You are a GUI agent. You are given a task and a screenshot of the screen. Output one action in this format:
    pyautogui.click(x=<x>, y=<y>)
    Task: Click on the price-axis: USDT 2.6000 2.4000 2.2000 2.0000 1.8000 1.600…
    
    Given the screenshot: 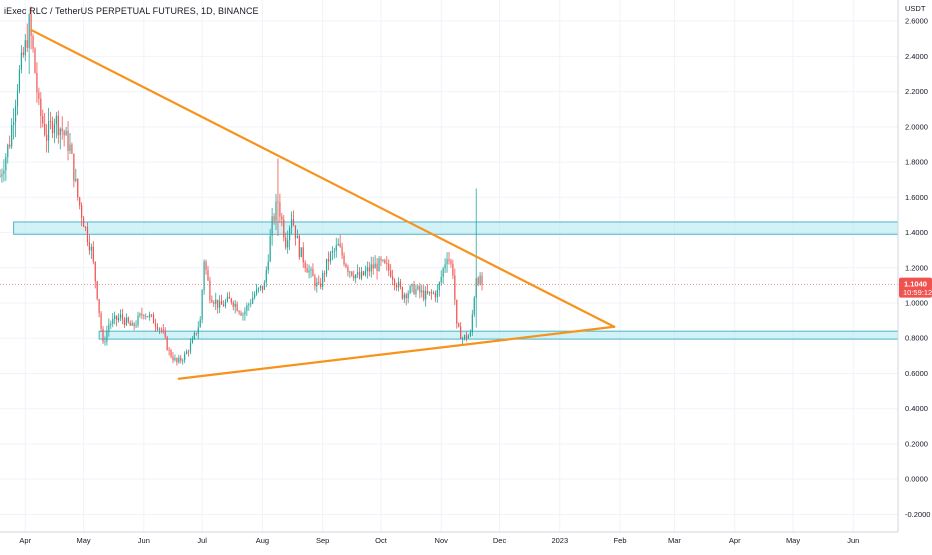 What is the action you would take?
    pyautogui.click(x=913, y=266)
    